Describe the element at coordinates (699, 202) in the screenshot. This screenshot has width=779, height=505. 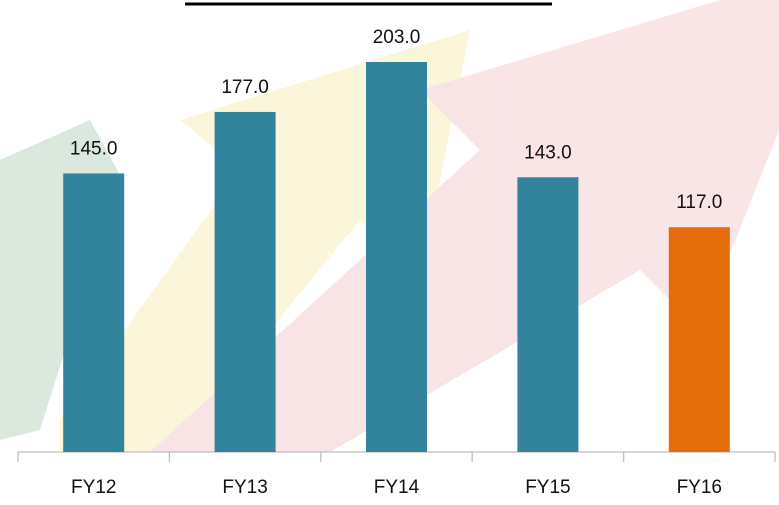
I see `value-label: 117.0` at that location.